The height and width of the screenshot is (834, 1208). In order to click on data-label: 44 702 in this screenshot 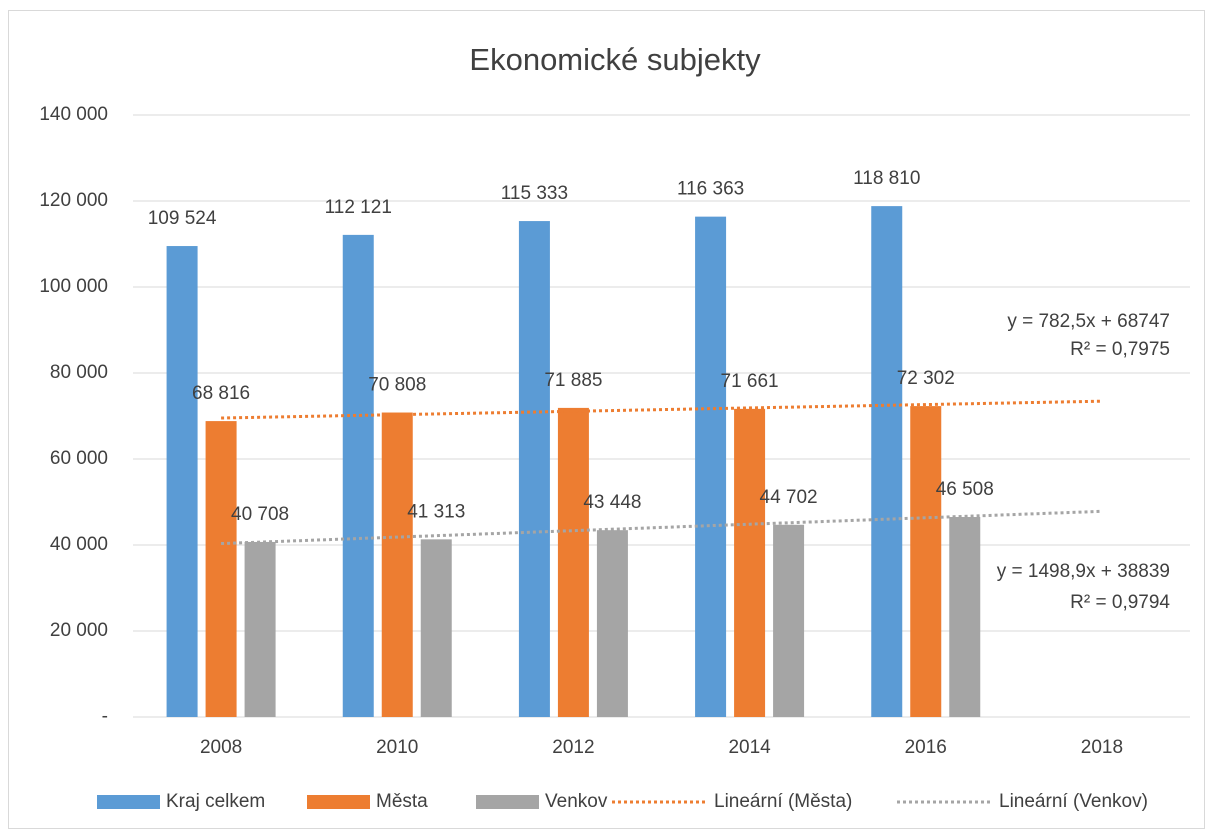, I will do `click(789, 497)`.